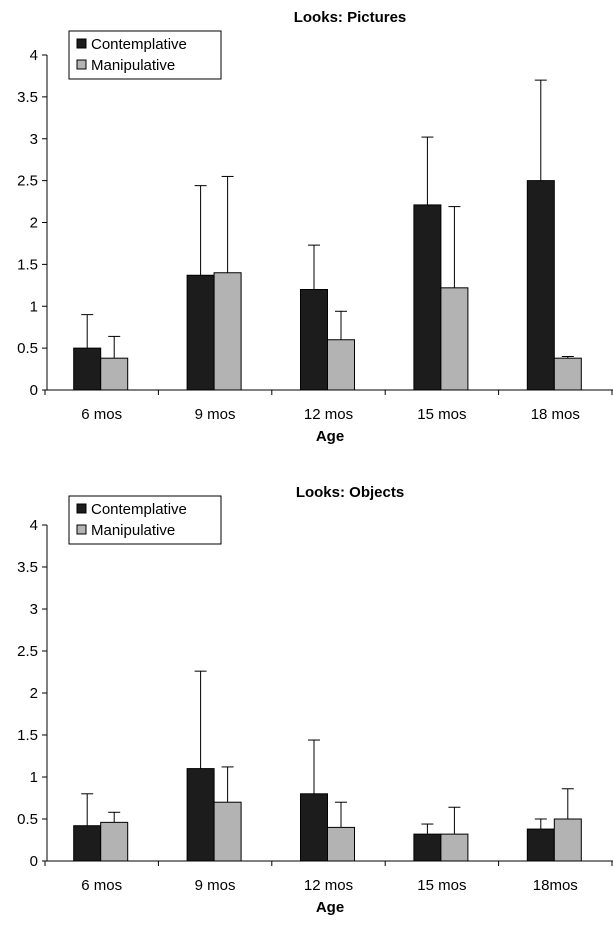  Describe the element at coordinates (555, 885) in the screenshot. I see `x-tick-label: 18mos` at that location.